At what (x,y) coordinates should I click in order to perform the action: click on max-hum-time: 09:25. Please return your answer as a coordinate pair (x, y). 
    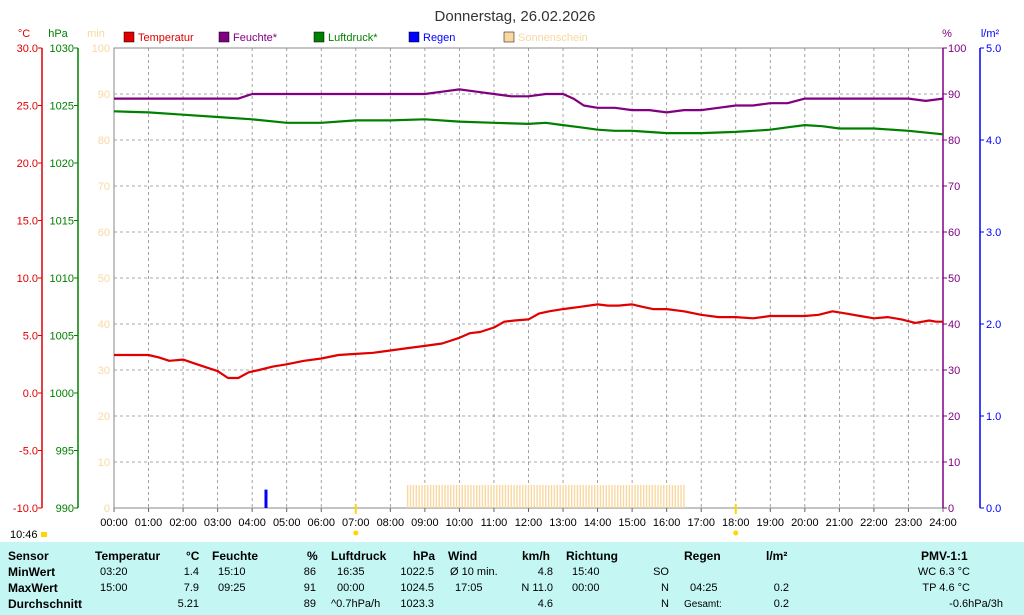
    Looking at the image, I should click on (232, 588).